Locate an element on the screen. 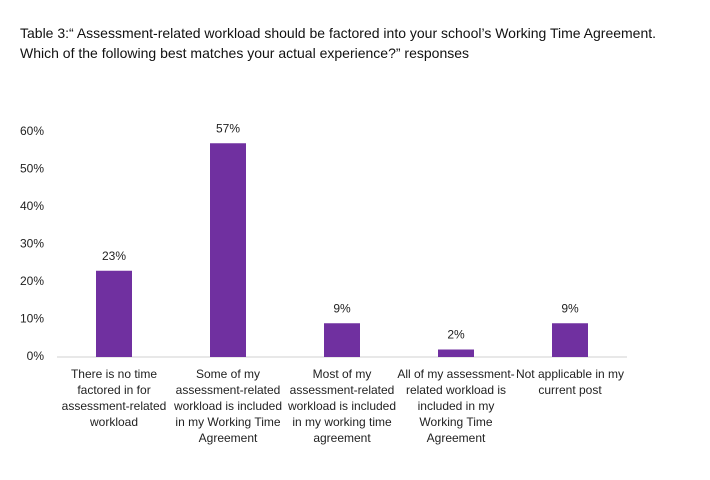 Image resolution: width=710 pixels, height=480 pixels. y-tick-label: 50% is located at coordinates (32, 169).